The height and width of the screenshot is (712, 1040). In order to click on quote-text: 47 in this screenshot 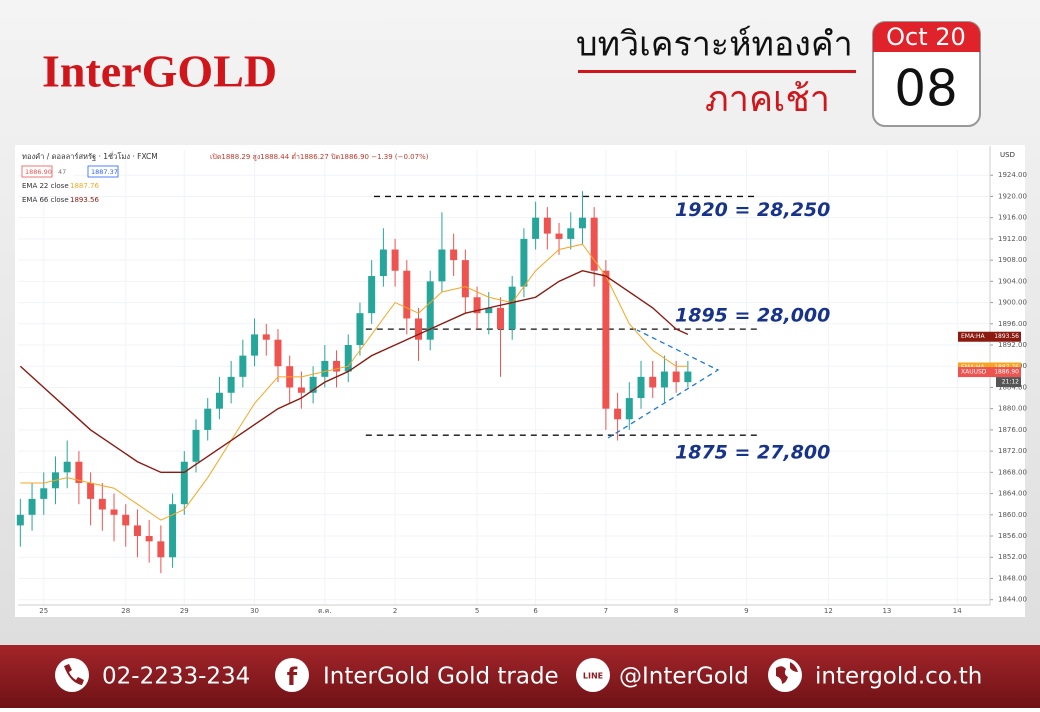, I will do `click(62, 172)`.